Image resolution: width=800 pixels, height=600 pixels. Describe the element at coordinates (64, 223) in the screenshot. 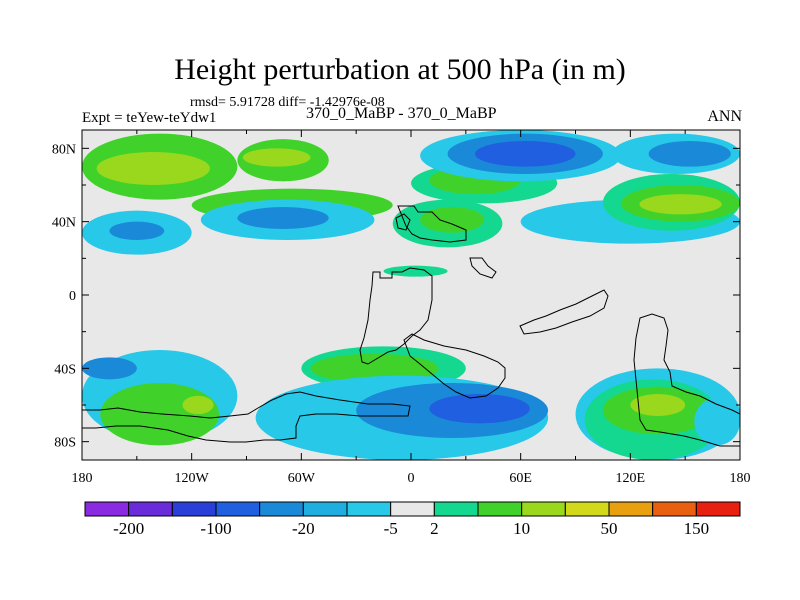

I see `y-tick-label-1: 40N` at that location.